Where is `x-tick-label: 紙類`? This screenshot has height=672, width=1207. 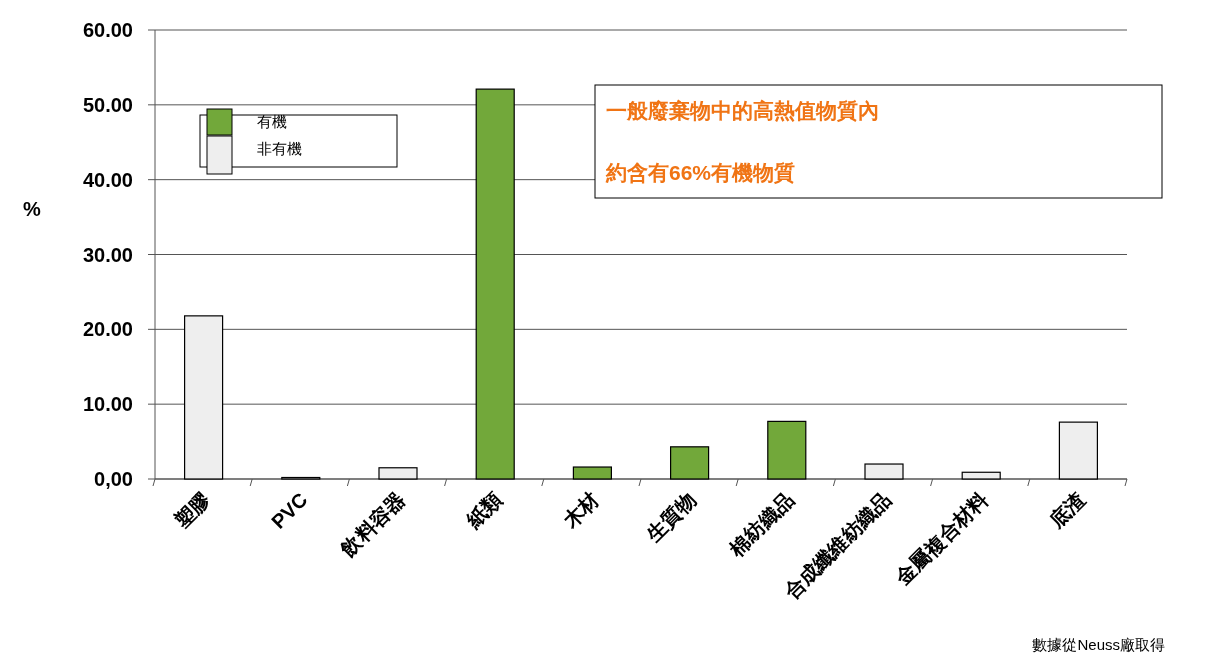 x-tick-label: 紙類 is located at coordinates (484, 510).